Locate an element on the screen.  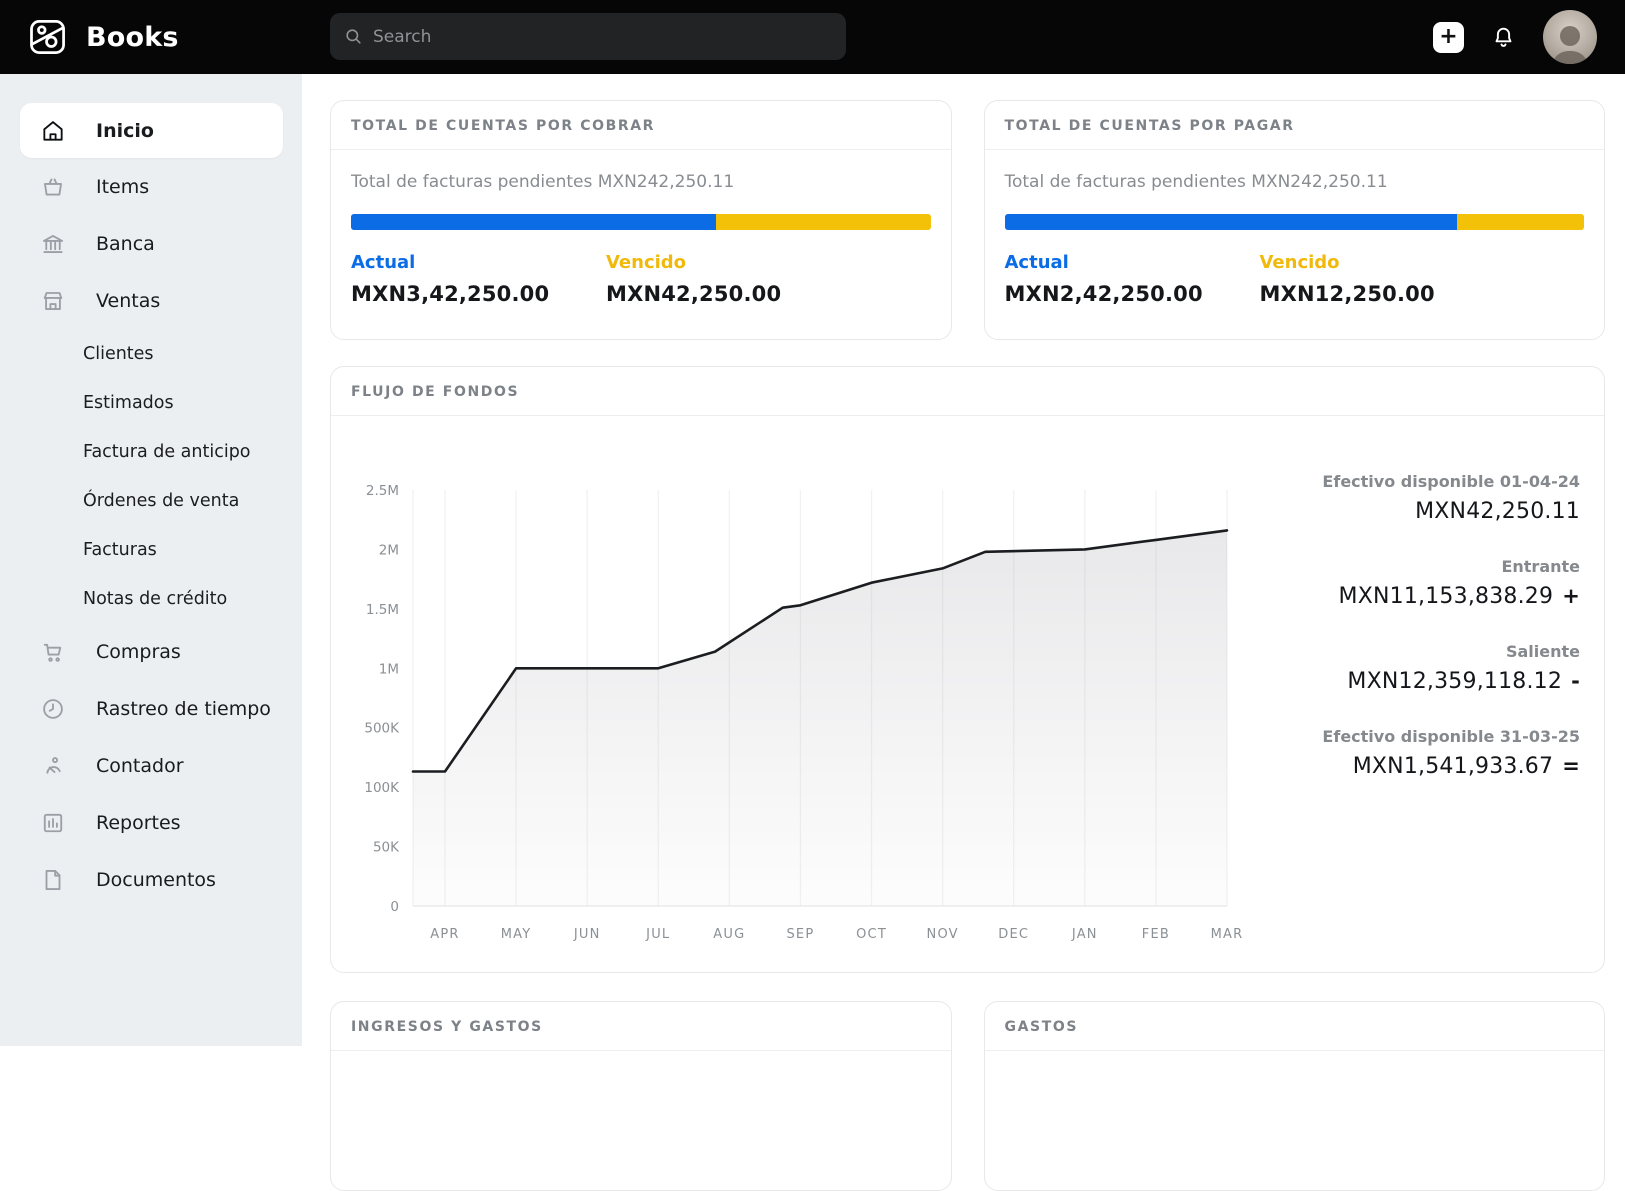
books-logo-icon is located at coordinates (48, 37).